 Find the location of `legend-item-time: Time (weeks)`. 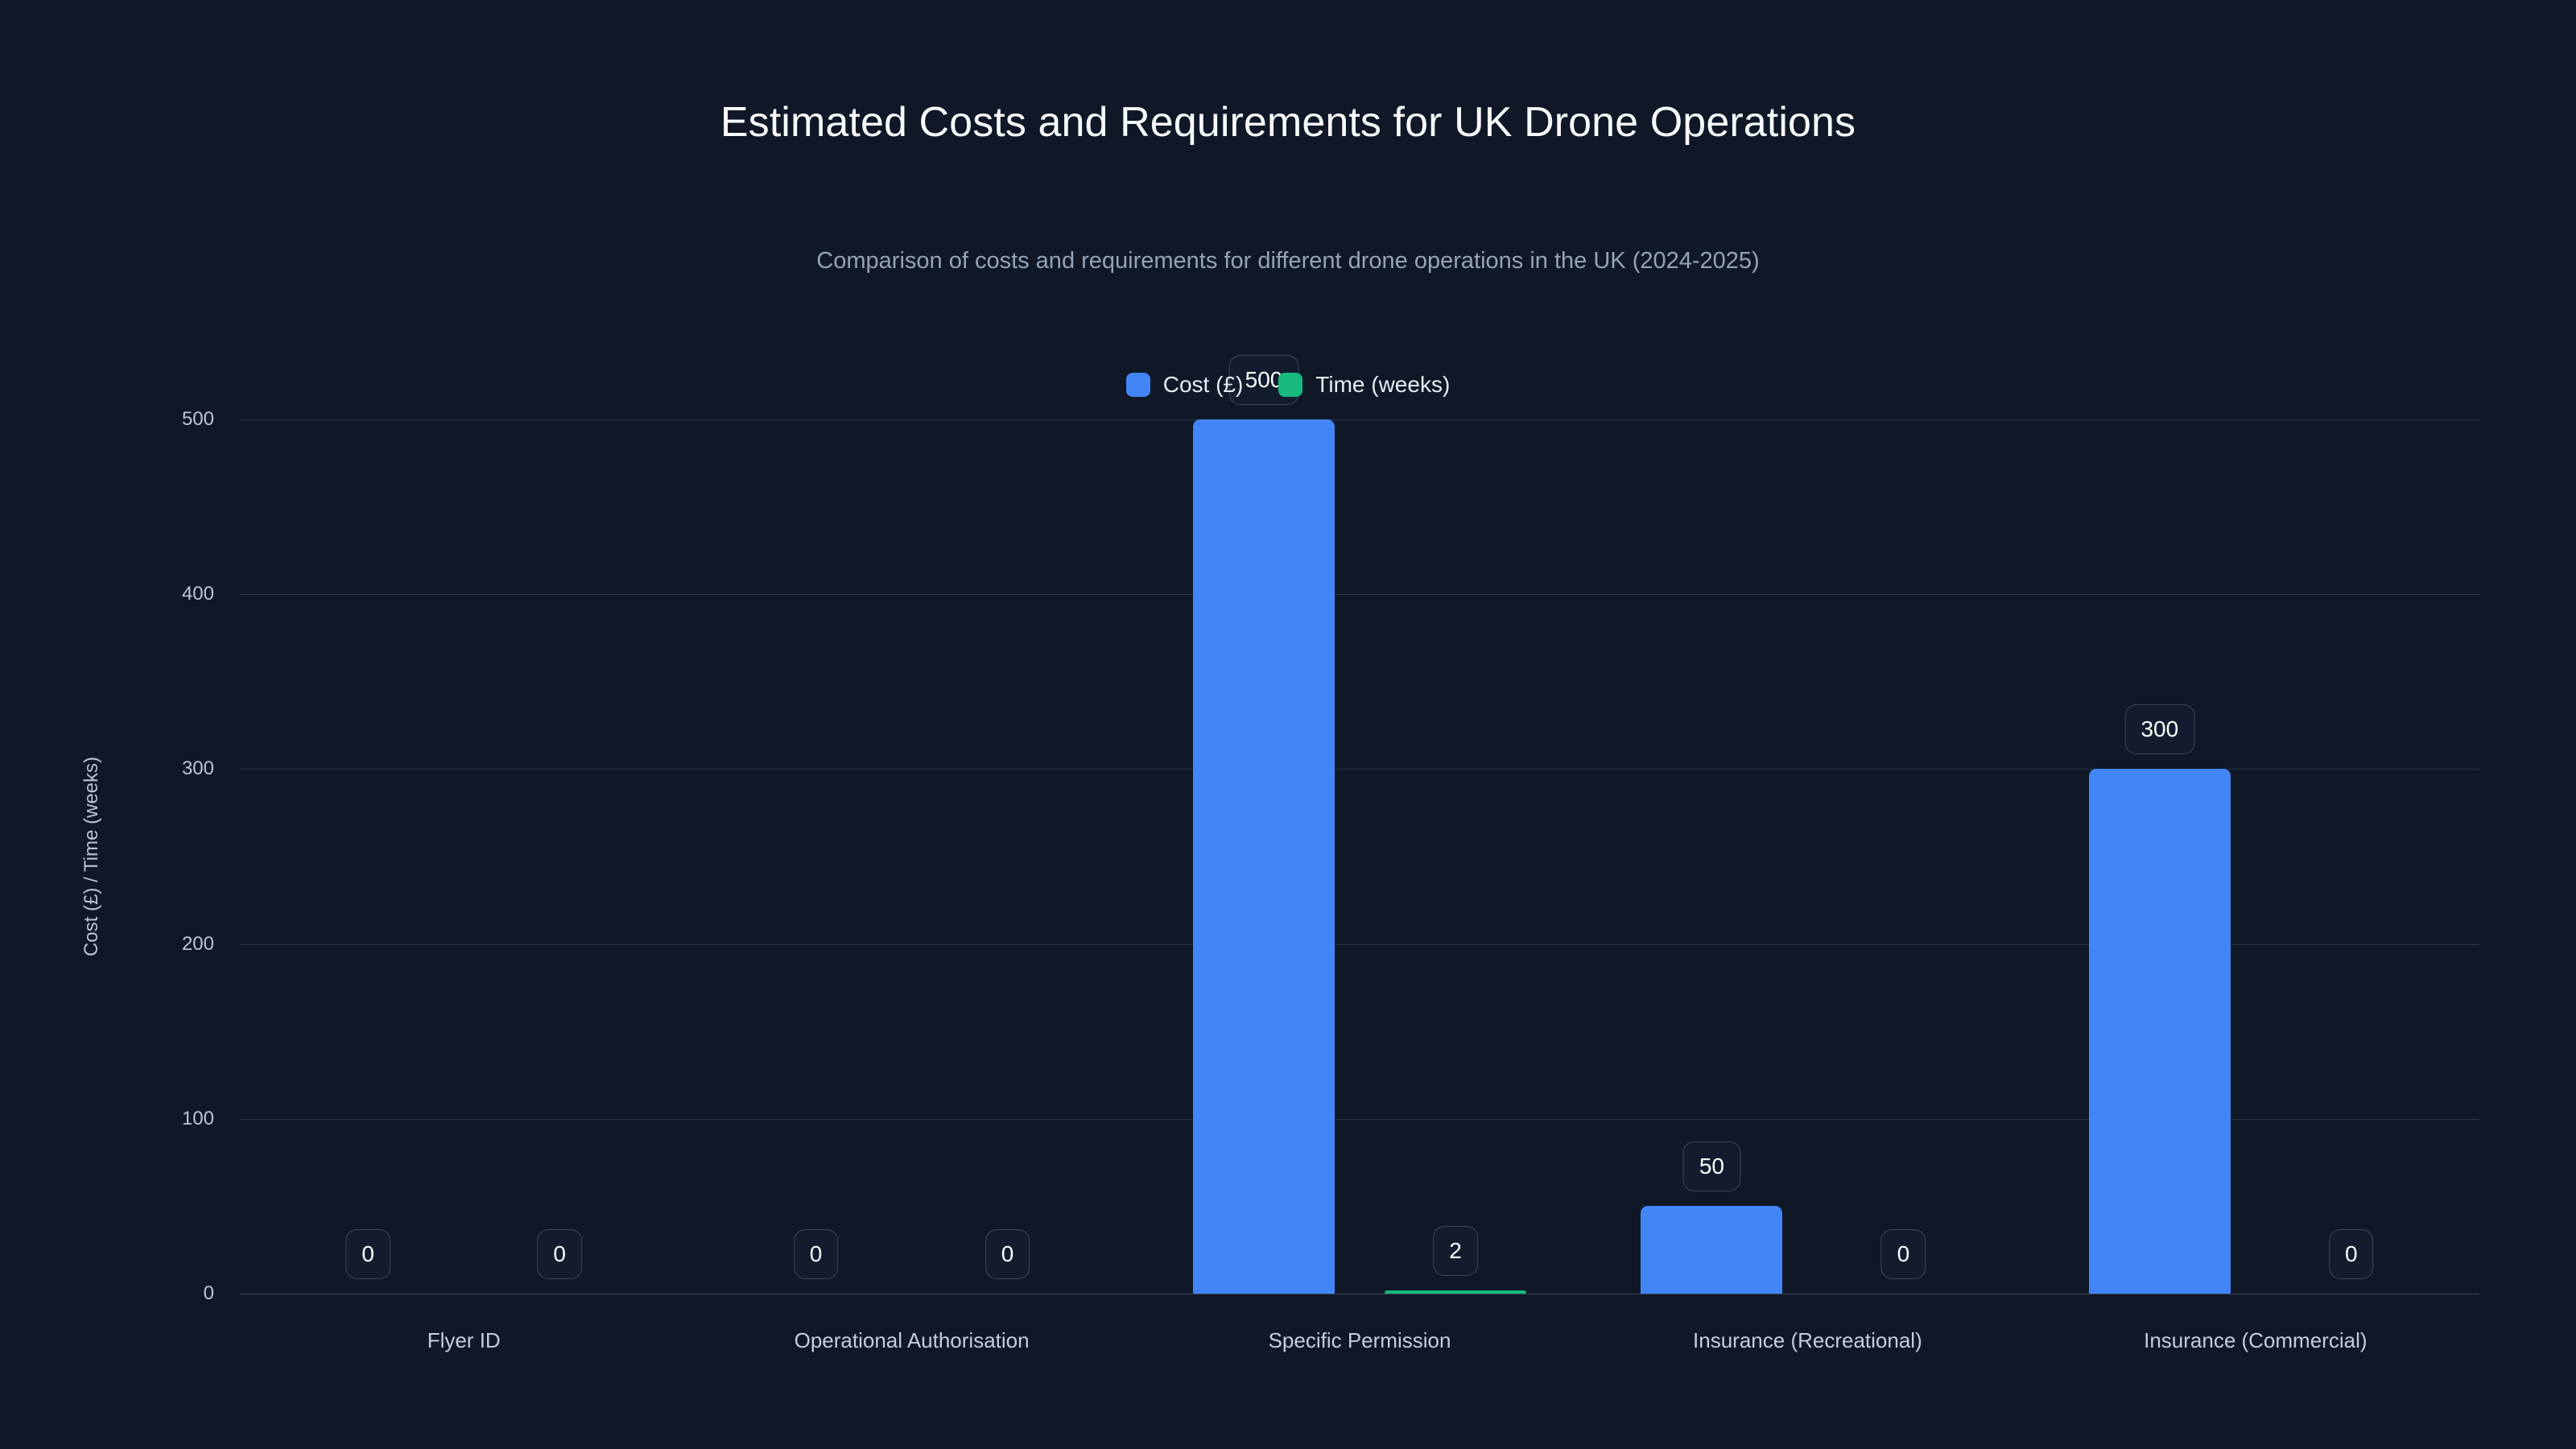

legend-item-time: Time (weeks) is located at coordinates (1364, 385).